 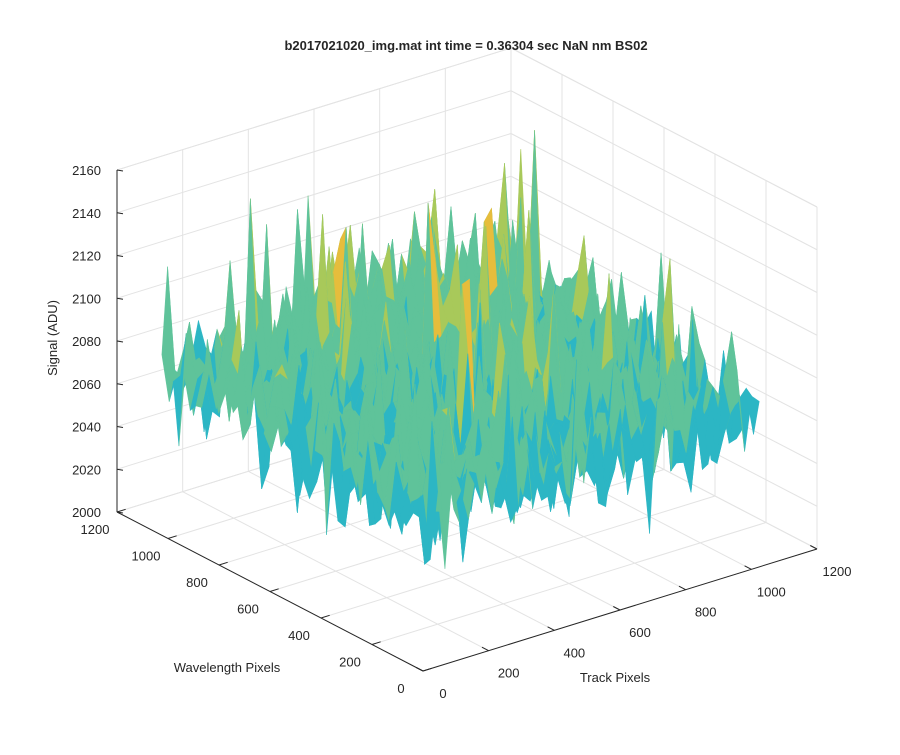 What do you see at coordinates (52, 338) in the screenshot?
I see `z-axis-label: Signal (ADU)` at bounding box center [52, 338].